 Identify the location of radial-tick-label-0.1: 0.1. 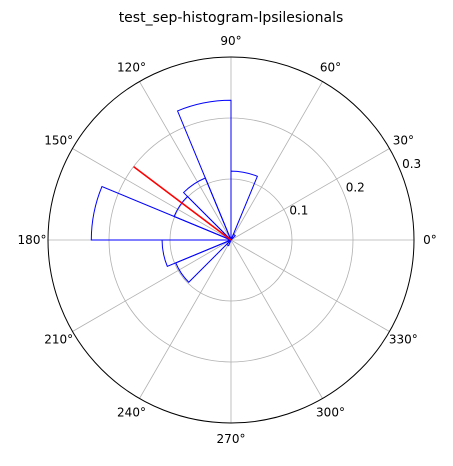
(298, 211).